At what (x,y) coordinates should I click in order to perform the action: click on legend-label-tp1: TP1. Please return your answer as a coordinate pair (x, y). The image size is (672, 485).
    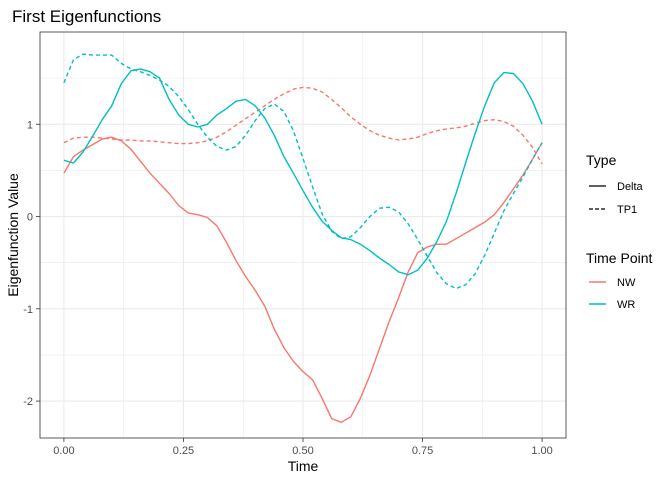
    Looking at the image, I should click on (627, 210).